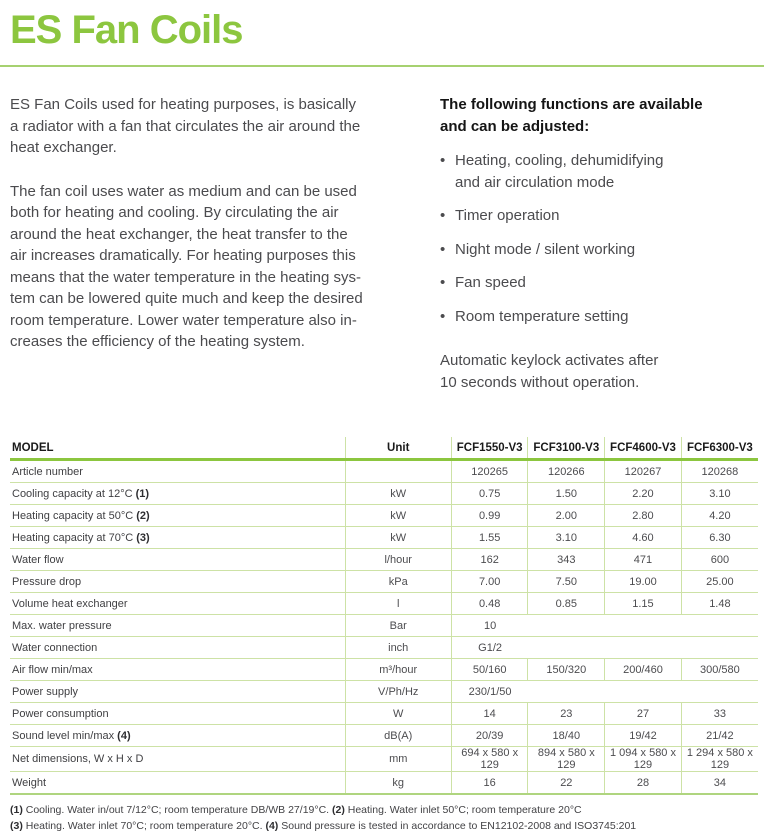 The width and height of the screenshot is (764, 834). Describe the element at coordinates (643, 560) in the screenshot. I see `value-cell: 471` at that location.